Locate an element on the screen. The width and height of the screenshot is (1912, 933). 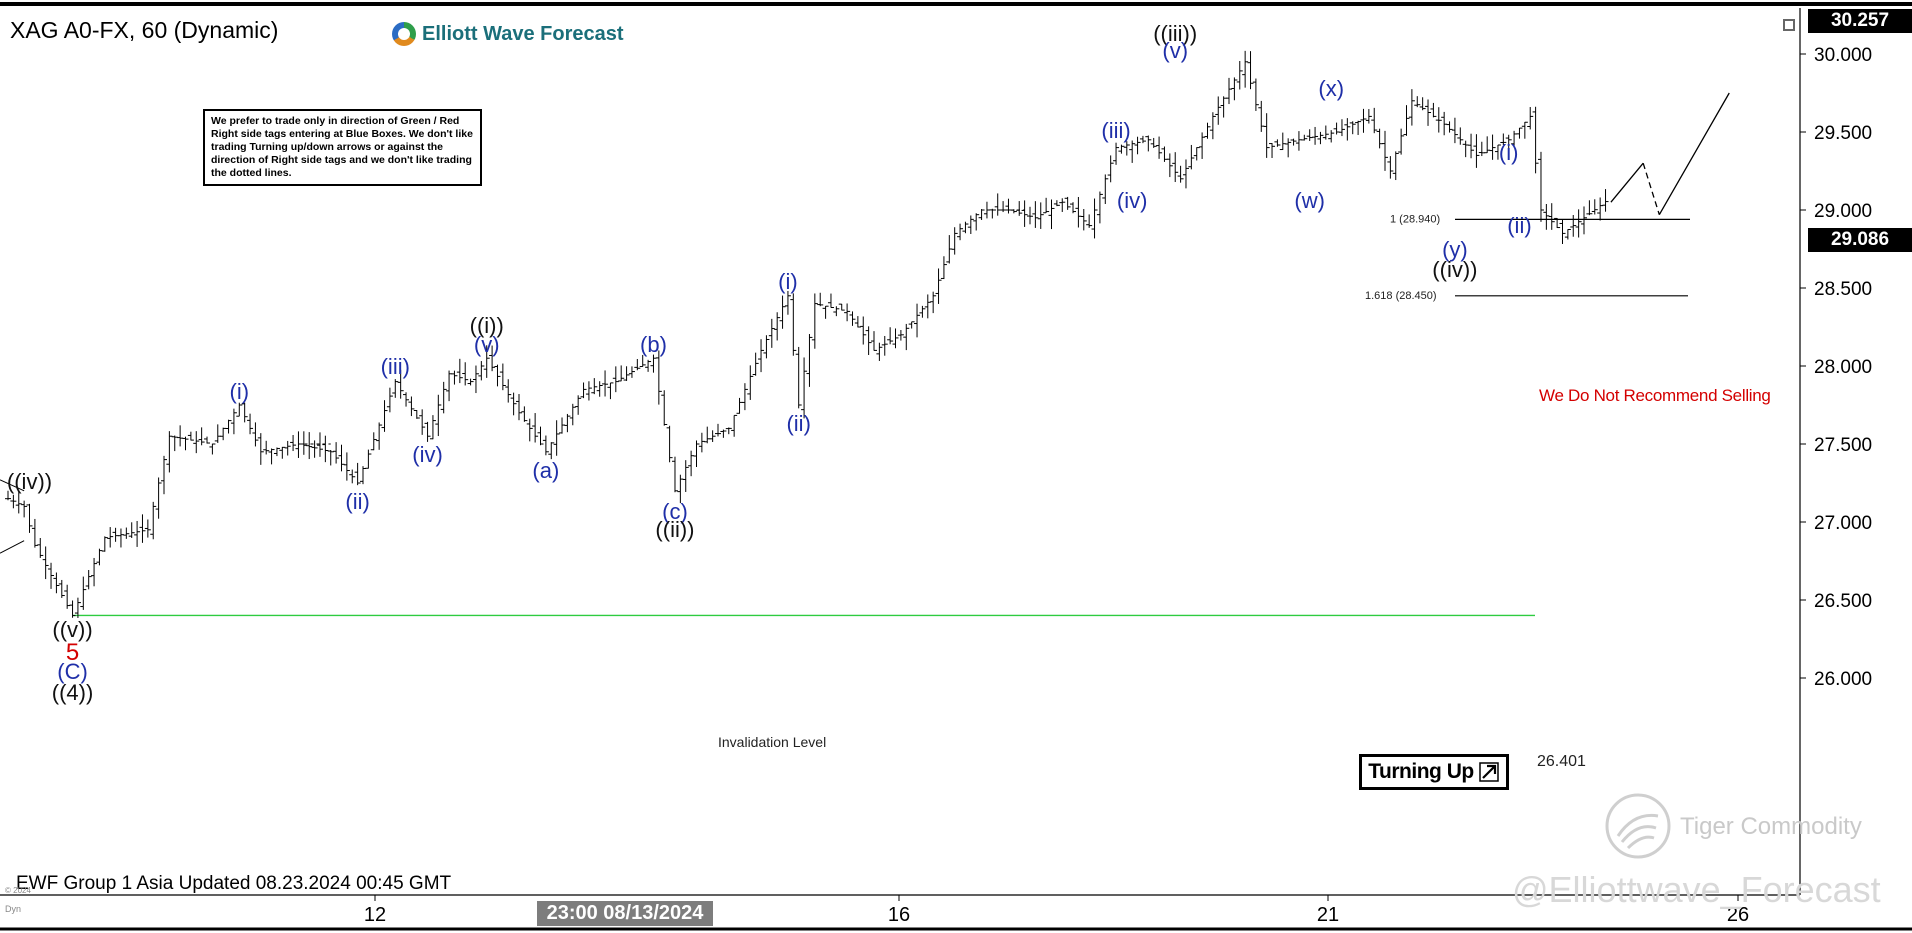
no-sell-note: We Do Not Recommend Selling is located at coordinates (1655, 395).